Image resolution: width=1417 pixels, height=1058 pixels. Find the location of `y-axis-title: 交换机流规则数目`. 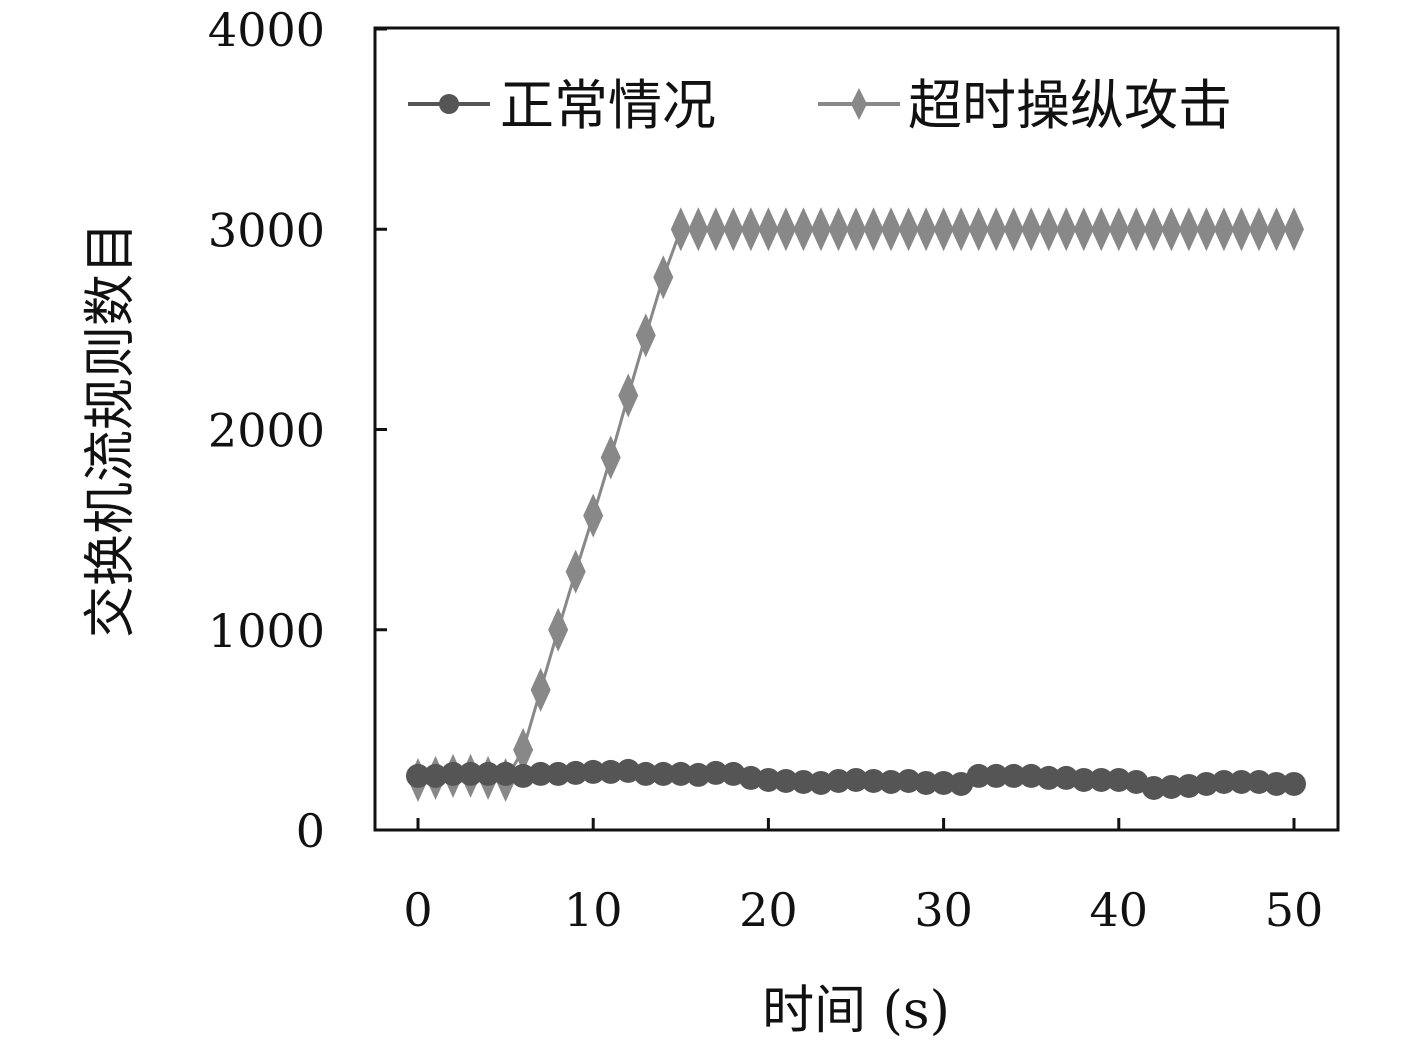

y-axis-title: 交换机流规则数目 is located at coordinates (111, 430).